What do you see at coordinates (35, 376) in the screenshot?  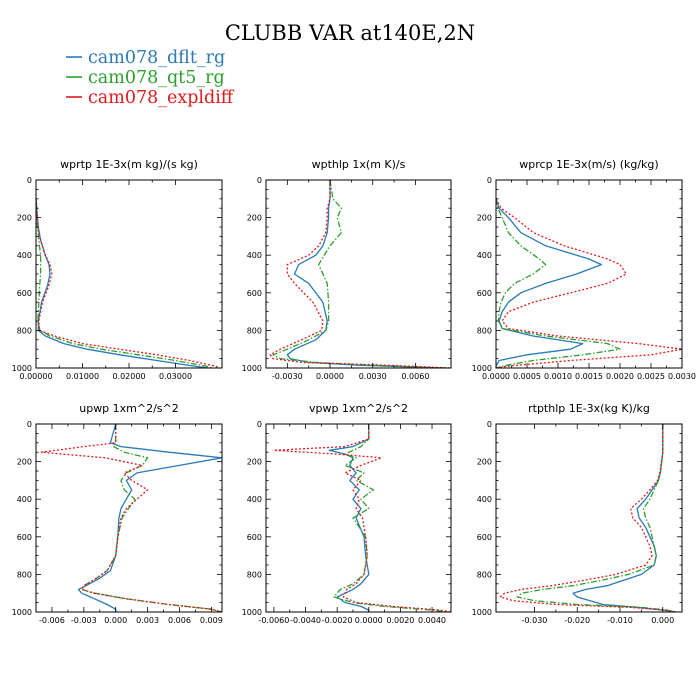 I see `x-tick-label: 0.00000` at bounding box center [35, 376].